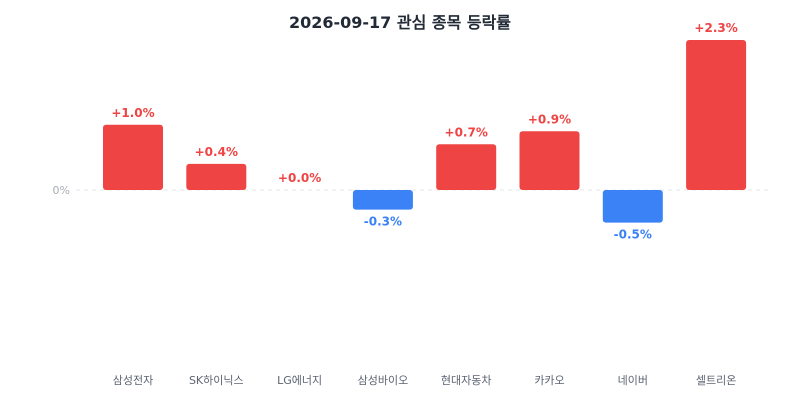  What do you see at coordinates (425, 380) in the screenshot?
I see `category-label-group: 삼성전자 SK하이닉스 LG에너지 삼성바이오 현대자동차 카카오 네이버 셀트리온` at bounding box center [425, 380].